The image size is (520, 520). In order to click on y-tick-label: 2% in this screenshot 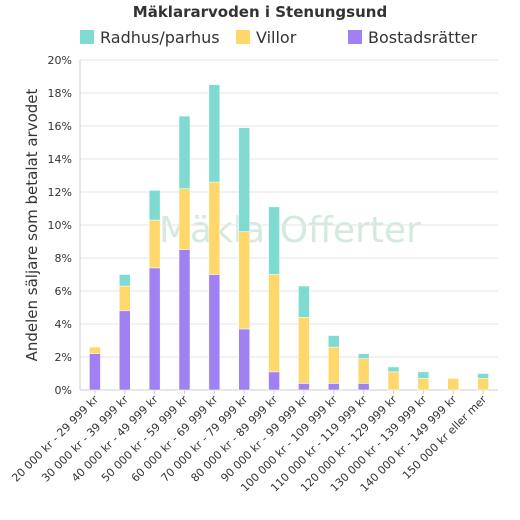, I will do `click(63, 357)`.